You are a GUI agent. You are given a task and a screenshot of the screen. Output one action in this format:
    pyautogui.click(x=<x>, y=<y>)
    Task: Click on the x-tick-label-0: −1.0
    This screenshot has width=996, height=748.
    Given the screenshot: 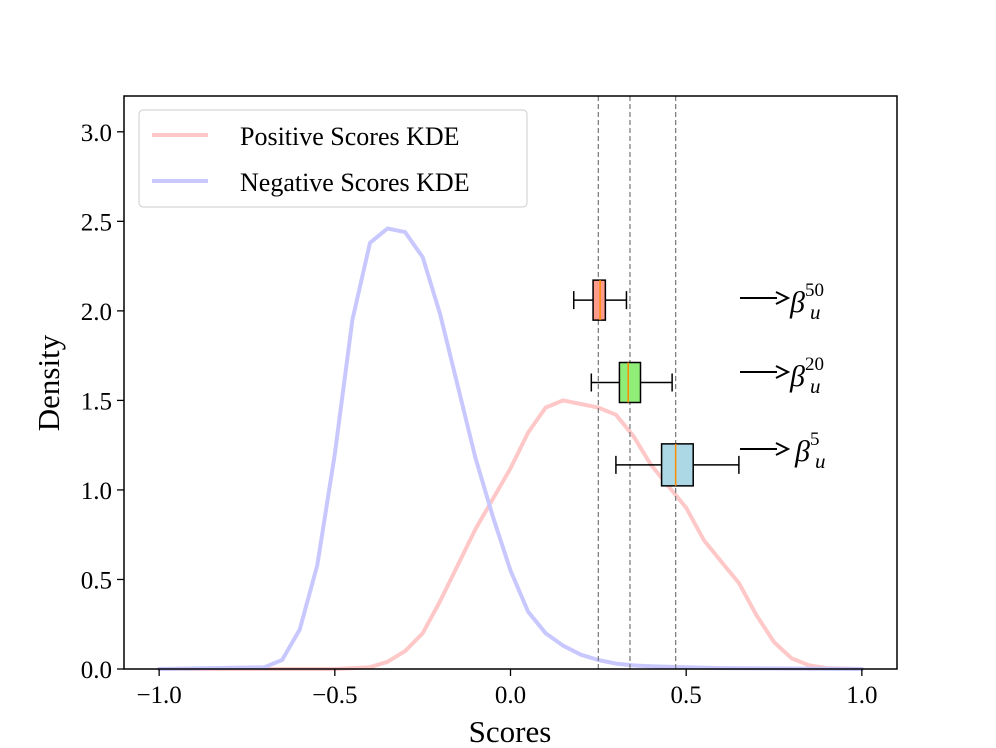 What is the action you would take?
    pyautogui.click(x=158, y=695)
    